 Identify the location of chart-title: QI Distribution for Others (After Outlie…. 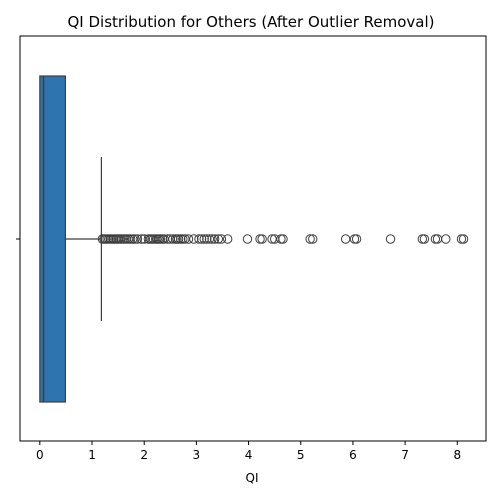
(250, 22).